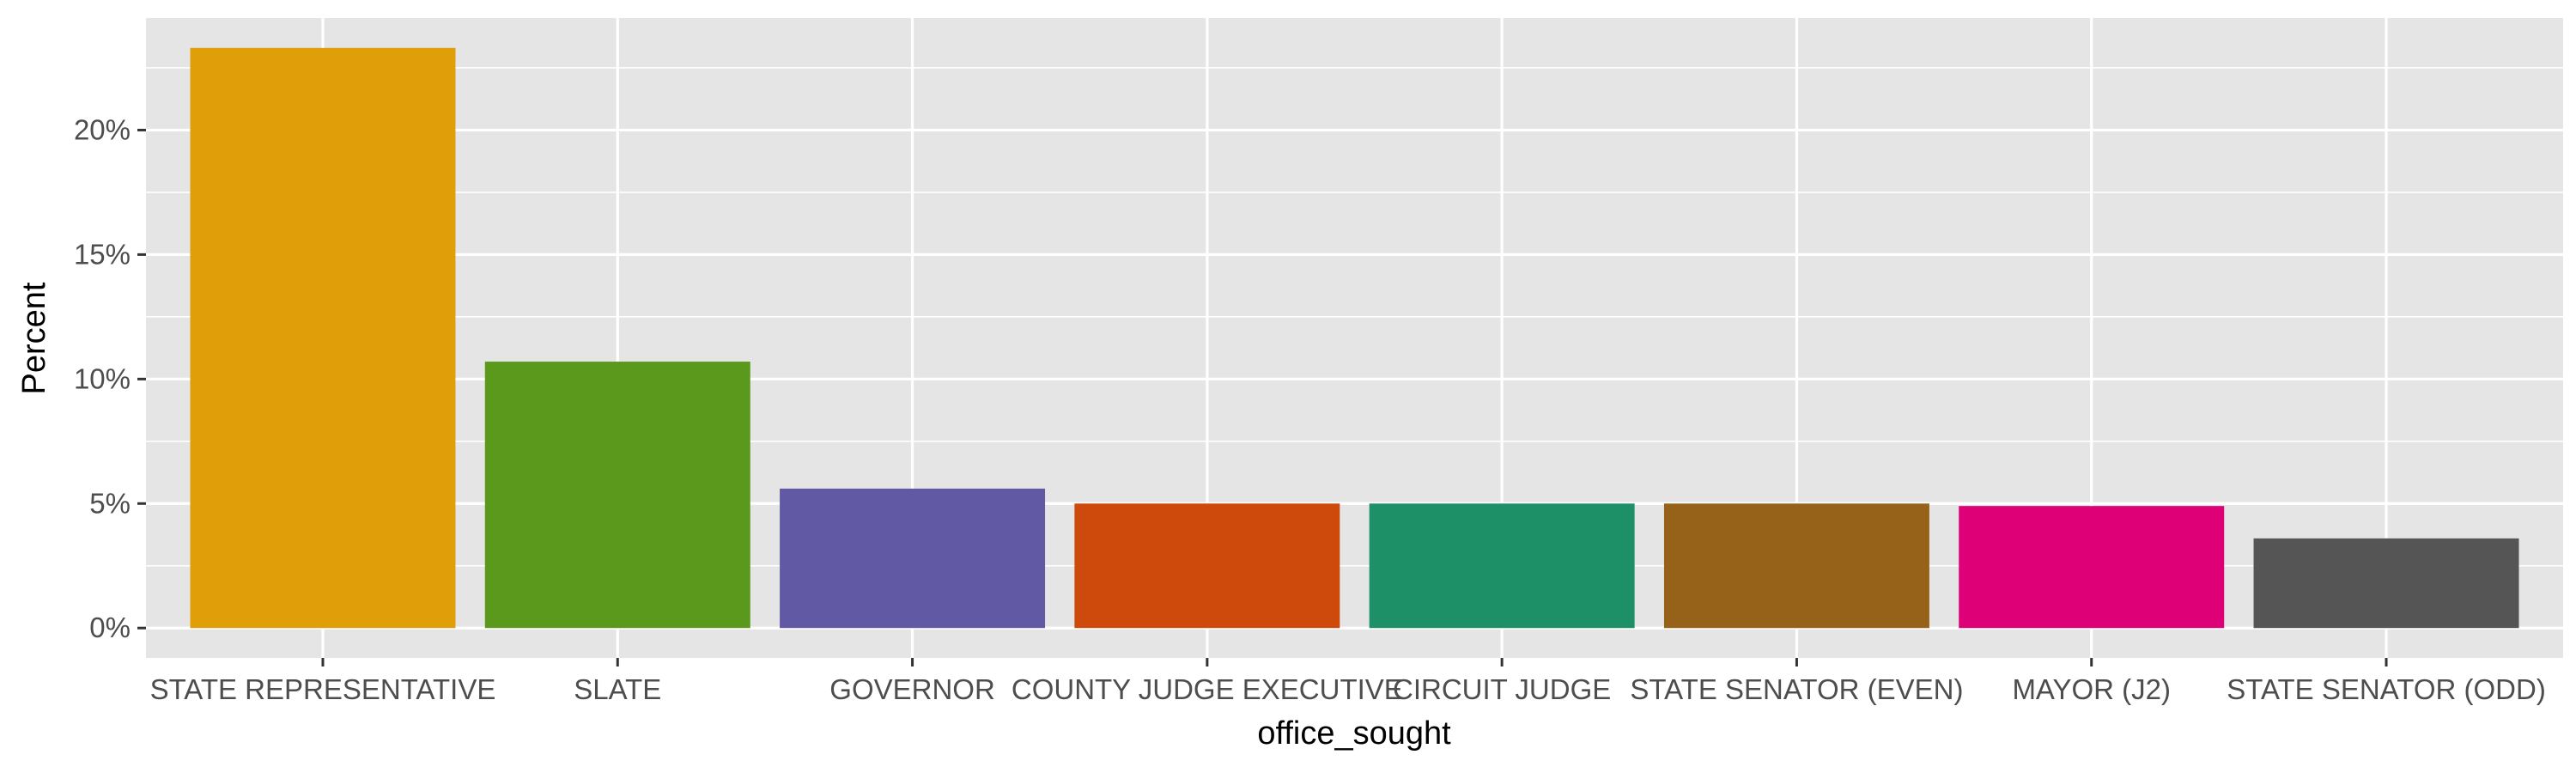 The width and height of the screenshot is (2576, 773). I want to click on x-tick-label: MAYOR (J2), so click(2091, 689).